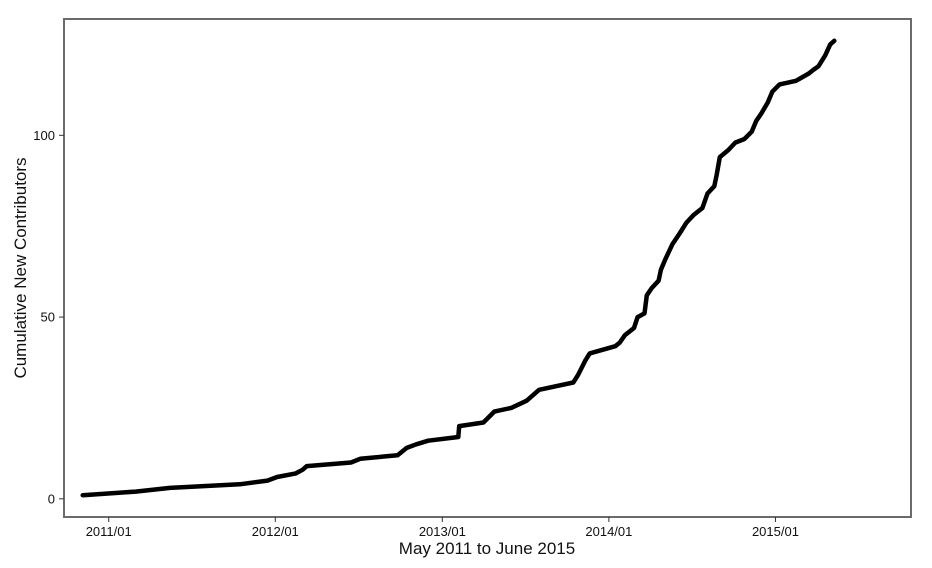 The width and height of the screenshot is (932, 568). I want to click on y-axis-title: Cumulative New Contributors, so click(20, 267).